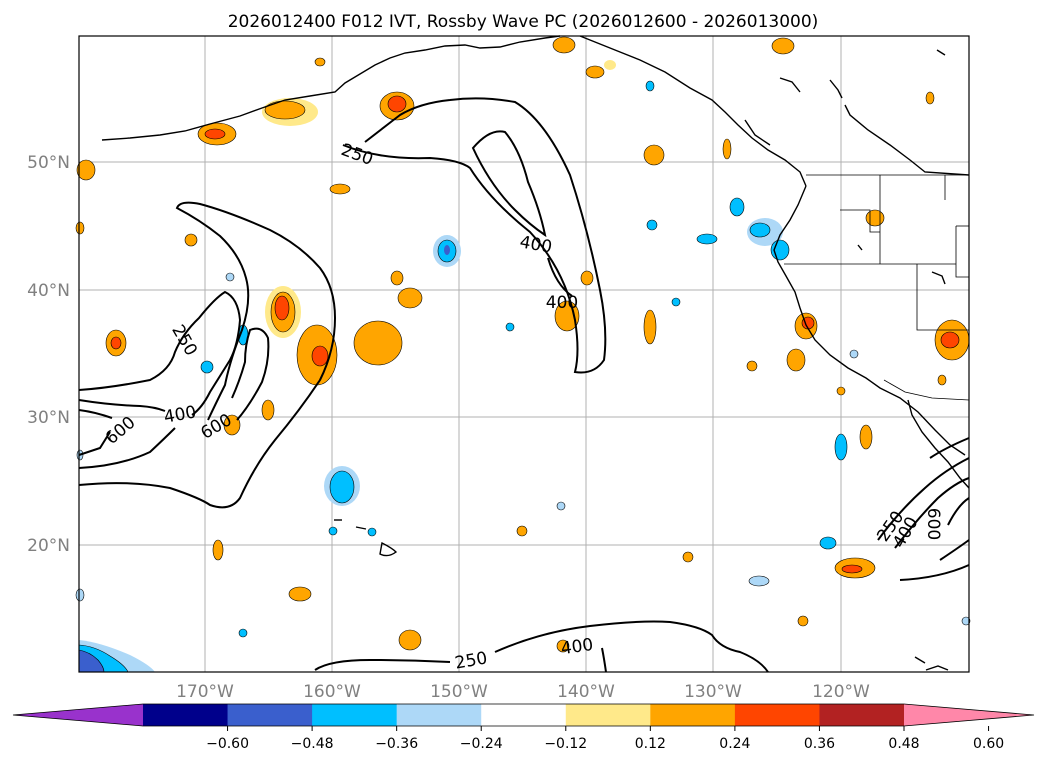  I want to click on lon-label: 170°W, so click(205, 692).